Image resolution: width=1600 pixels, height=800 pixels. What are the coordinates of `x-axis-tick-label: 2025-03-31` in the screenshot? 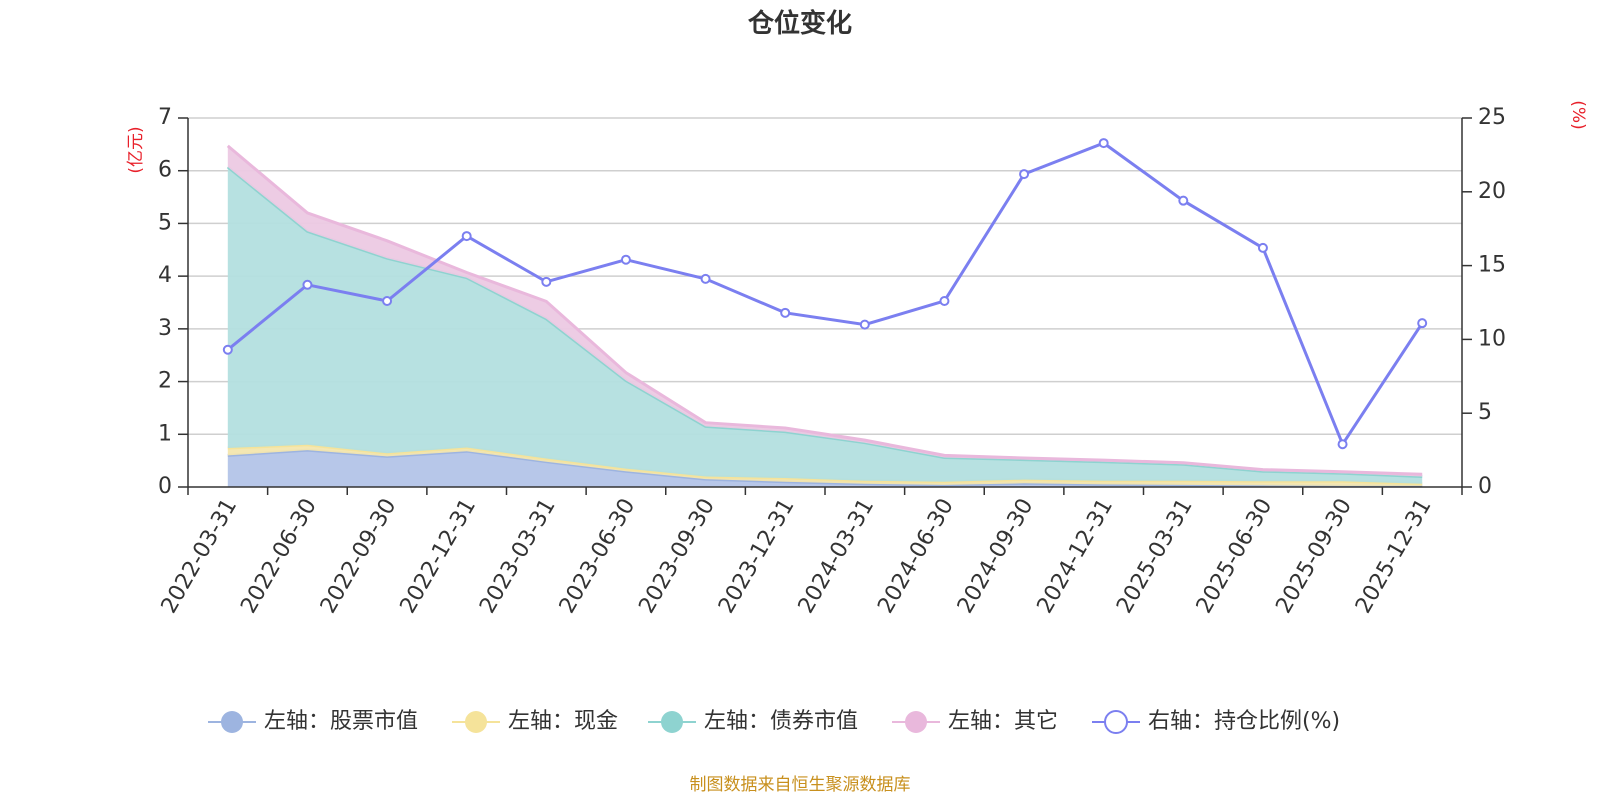 It's located at (1155, 556).